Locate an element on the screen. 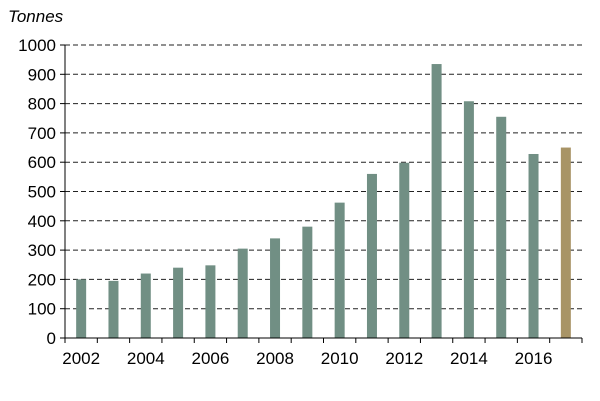 The width and height of the screenshot is (600, 401). y-tick-label: 600 is located at coordinates (42, 162).